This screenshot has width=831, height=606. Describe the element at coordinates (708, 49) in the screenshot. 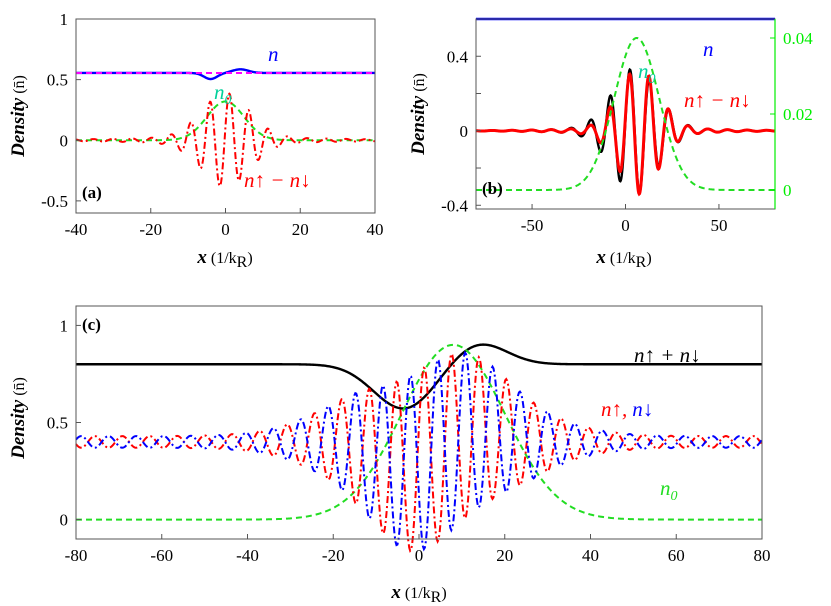

I see `panel-b-n-label: n` at that location.